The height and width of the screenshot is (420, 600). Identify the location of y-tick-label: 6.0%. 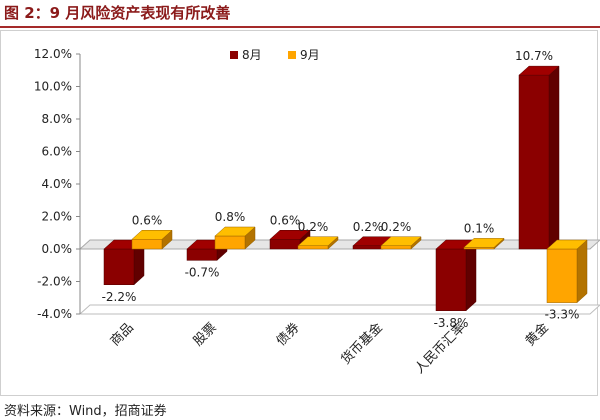
(57, 152).